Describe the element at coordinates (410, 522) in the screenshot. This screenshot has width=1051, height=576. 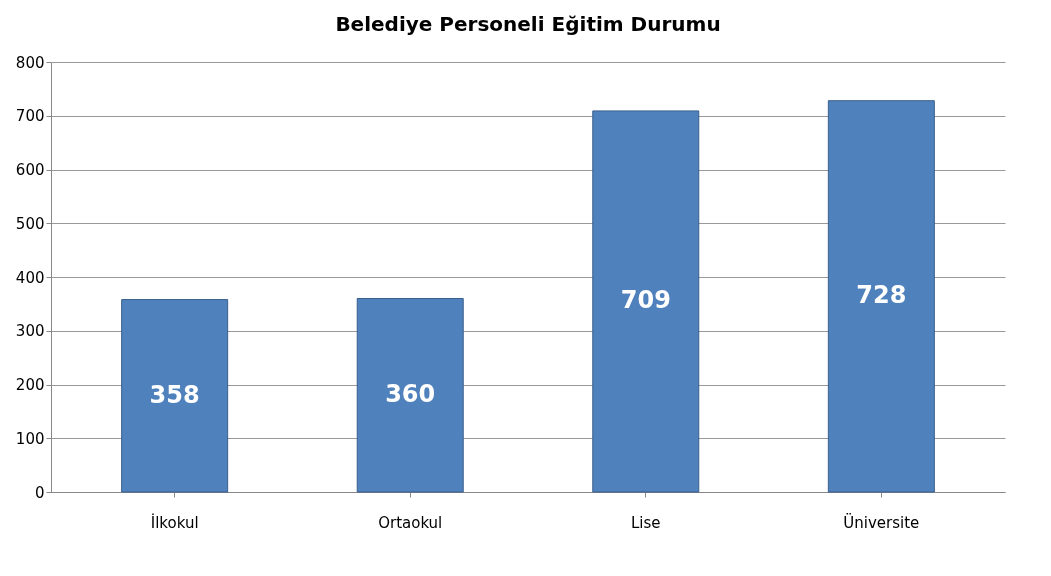
I see `x-tick-label: Ortaokul` at that location.